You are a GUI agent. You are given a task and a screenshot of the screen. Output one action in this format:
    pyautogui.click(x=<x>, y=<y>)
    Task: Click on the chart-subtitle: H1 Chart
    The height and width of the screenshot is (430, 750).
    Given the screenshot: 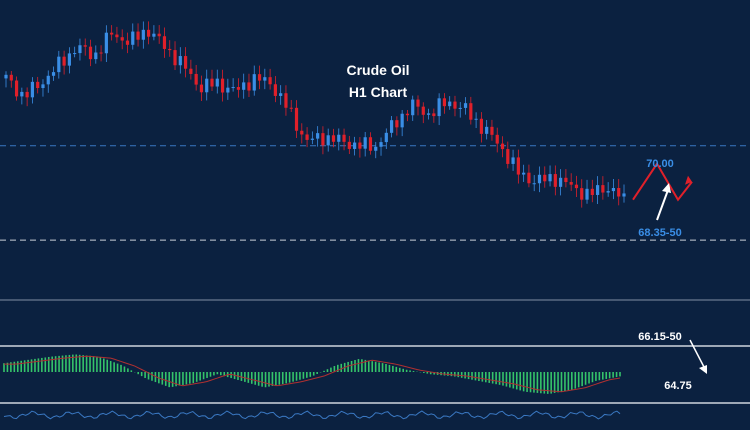 What is the action you would take?
    pyautogui.click(x=378, y=92)
    